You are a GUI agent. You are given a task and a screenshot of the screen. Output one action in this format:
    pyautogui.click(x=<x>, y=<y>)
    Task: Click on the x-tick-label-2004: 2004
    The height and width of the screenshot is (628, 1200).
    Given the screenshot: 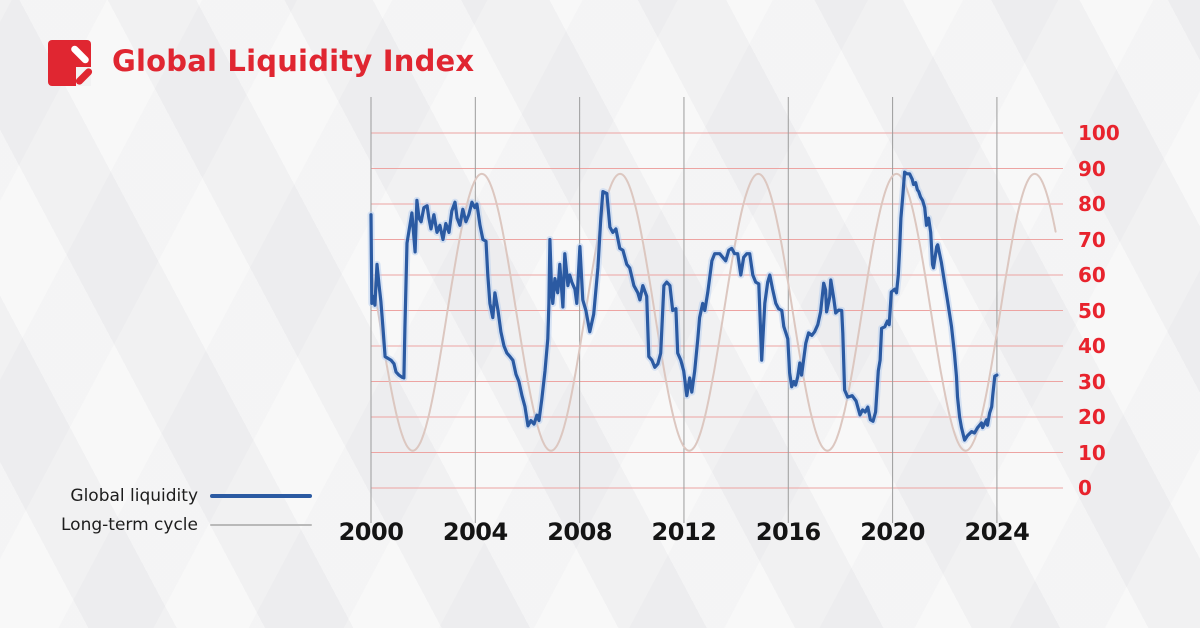 What is the action you would take?
    pyautogui.click(x=475, y=532)
    